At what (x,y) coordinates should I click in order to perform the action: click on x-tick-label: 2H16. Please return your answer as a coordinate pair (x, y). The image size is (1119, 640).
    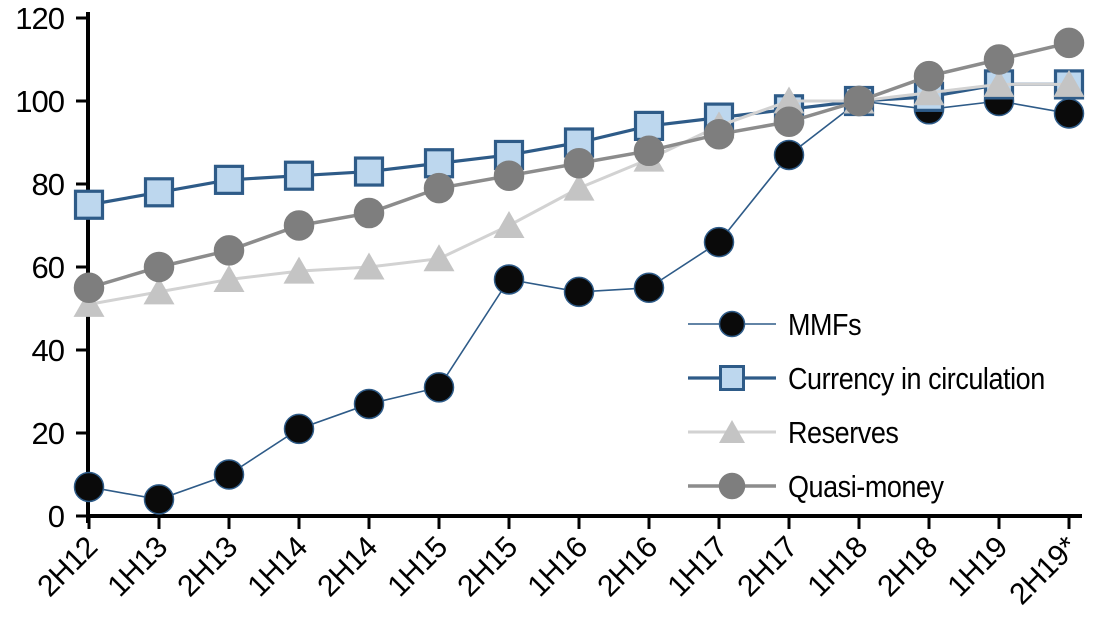
    Looking at the image, I should click on (627, 567).